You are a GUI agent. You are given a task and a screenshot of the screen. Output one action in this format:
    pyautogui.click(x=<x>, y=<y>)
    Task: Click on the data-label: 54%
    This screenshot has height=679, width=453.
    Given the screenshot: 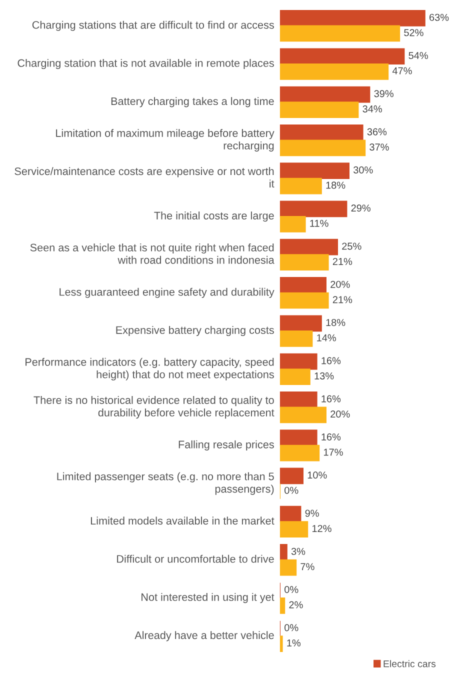 What is the action you would take?
    pyautogui.click(x=418, y=56)
    